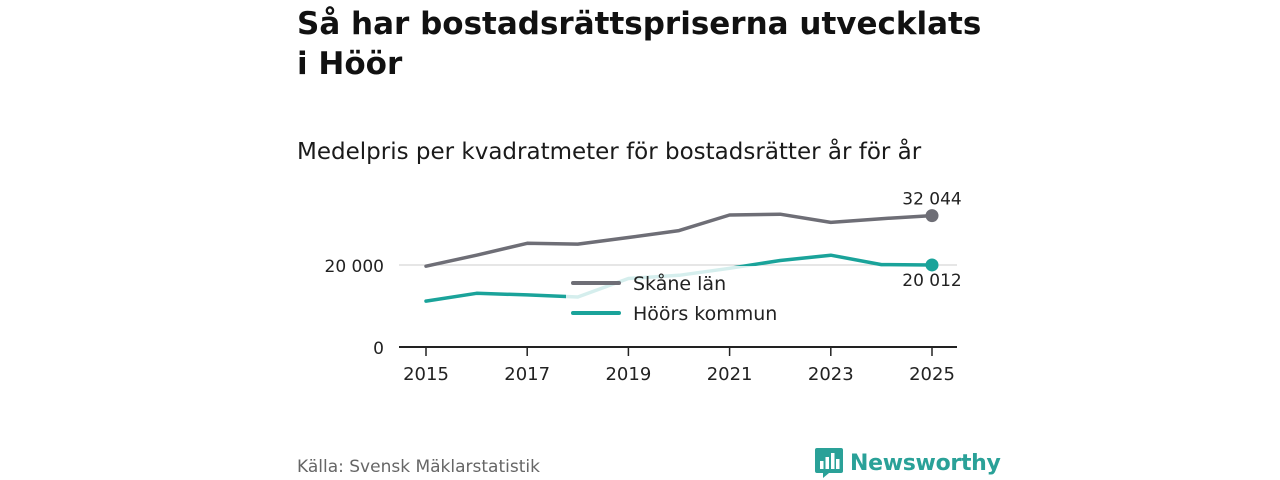 Image resolution: width=1280 pixels, height=480 pixels. I want to click on y-tick-label: 0, so click(378, 349).